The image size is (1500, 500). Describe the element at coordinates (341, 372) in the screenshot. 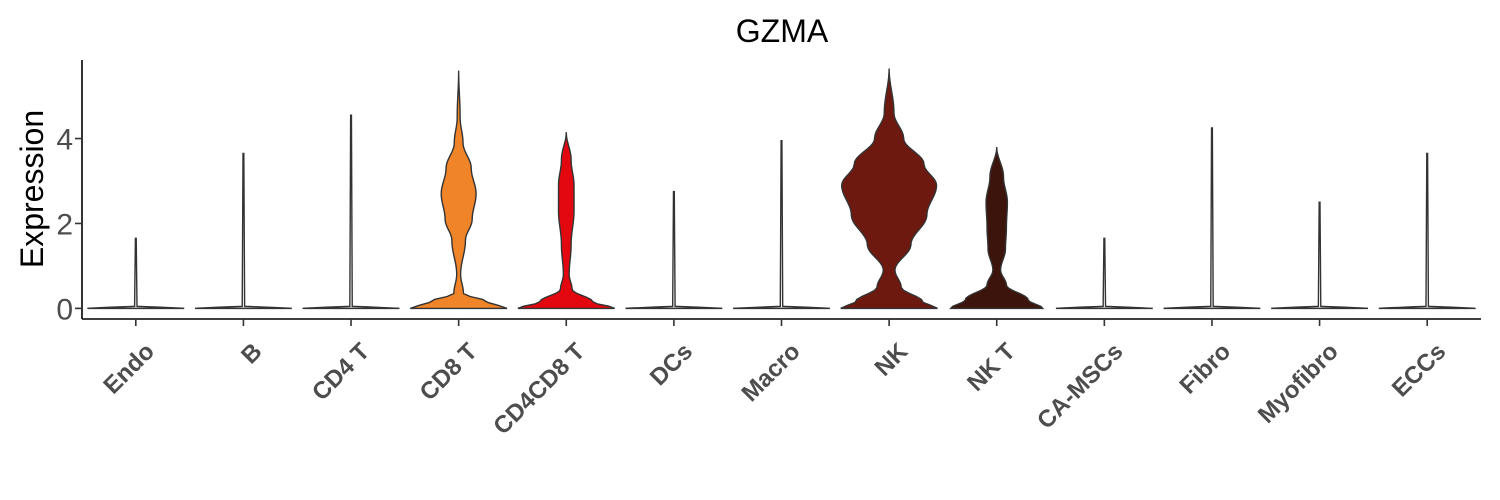

I see `x-tick-label-cd4-t: CD4 T` at that location.